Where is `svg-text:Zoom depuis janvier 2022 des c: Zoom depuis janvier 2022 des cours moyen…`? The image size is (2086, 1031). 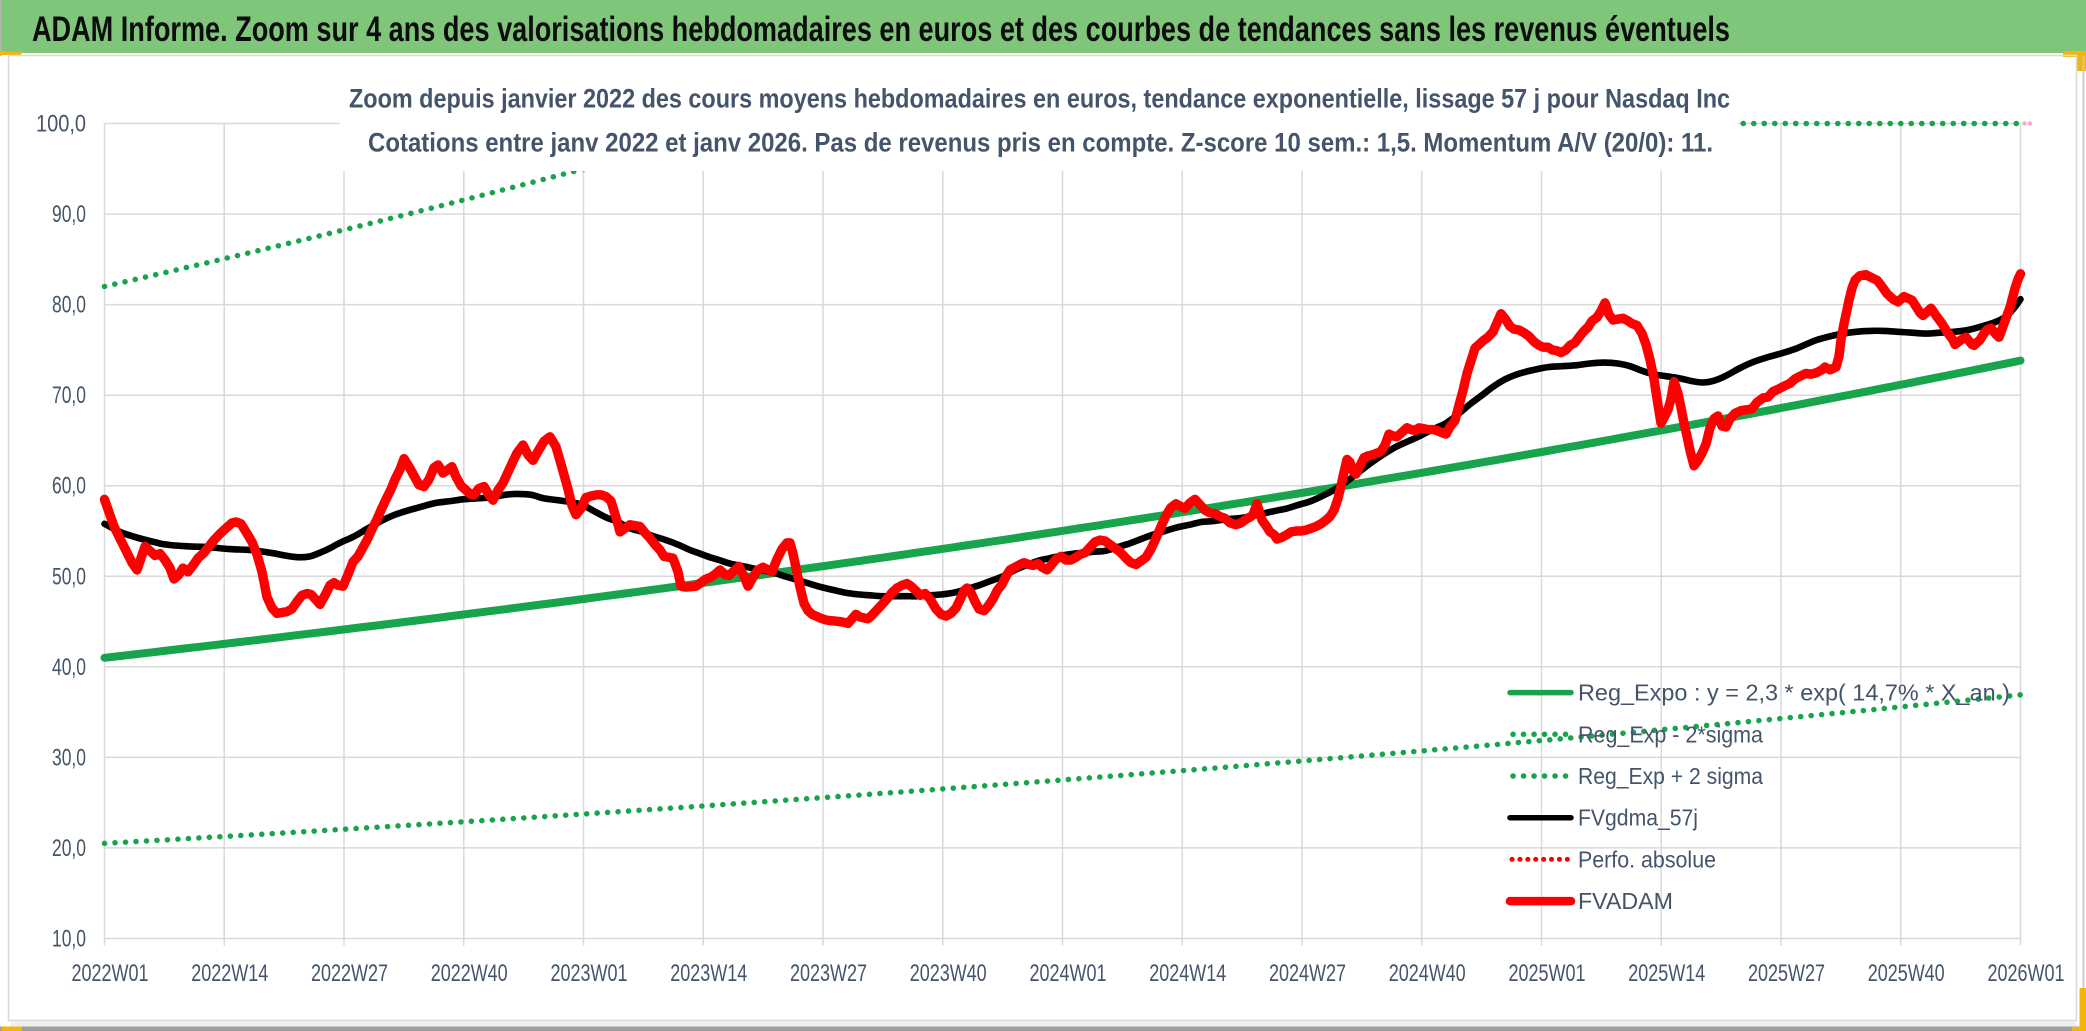
svg-text:Zoom depuis janvier 2022 des c: Zoom depuis janvier 2022 des cours moyen… is located at coordinates (1039, 99).